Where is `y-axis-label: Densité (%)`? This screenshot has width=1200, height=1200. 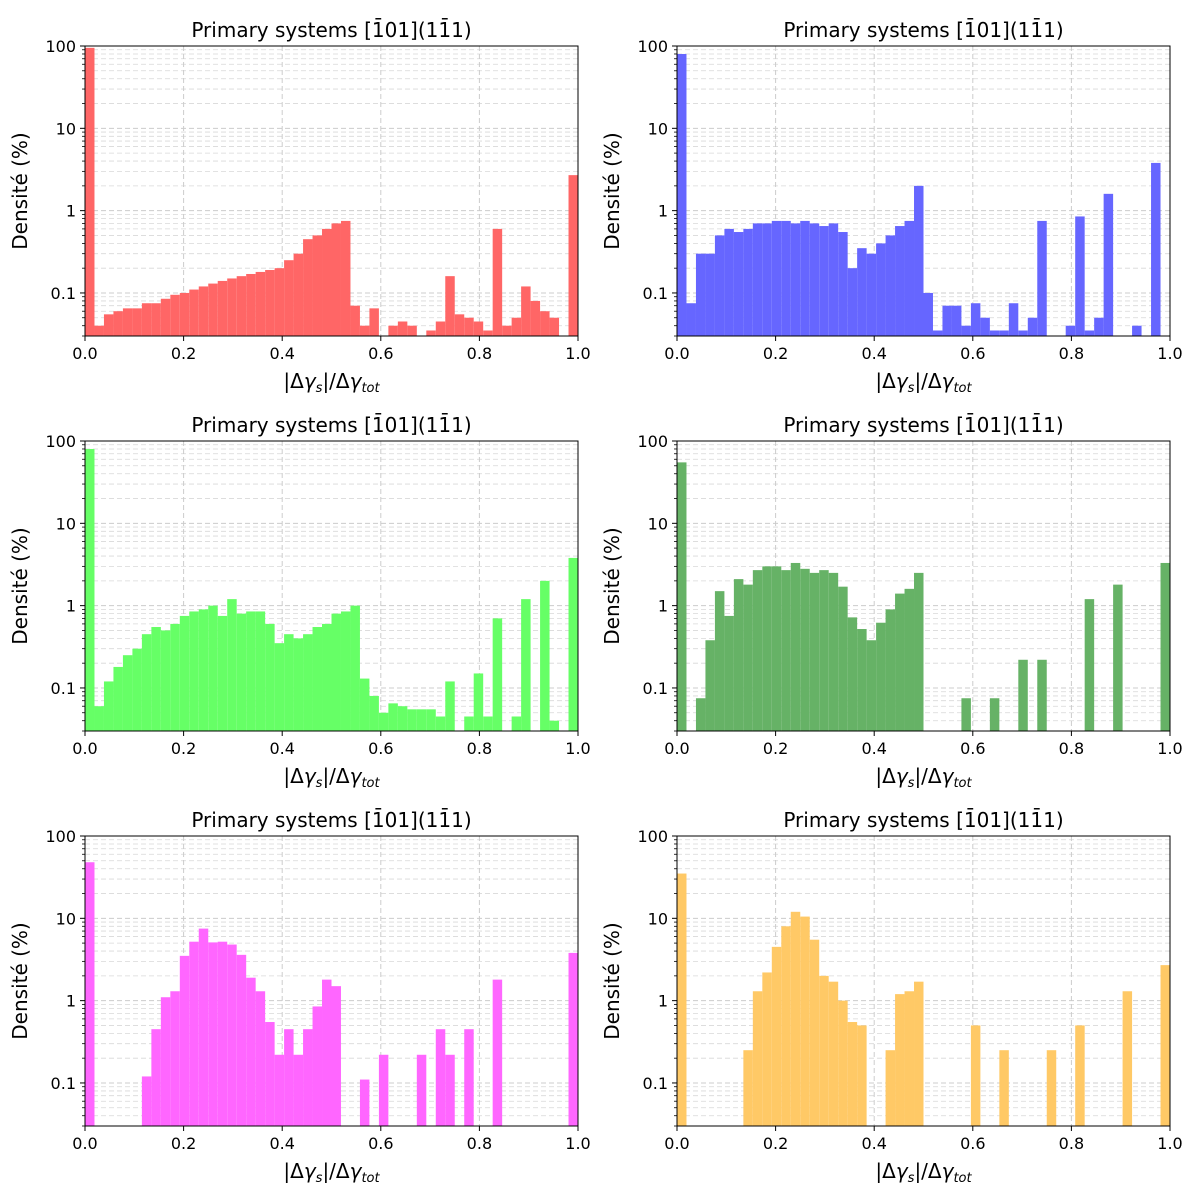
y-axis-label: Densité (%) is located at coordinates (20, 980).